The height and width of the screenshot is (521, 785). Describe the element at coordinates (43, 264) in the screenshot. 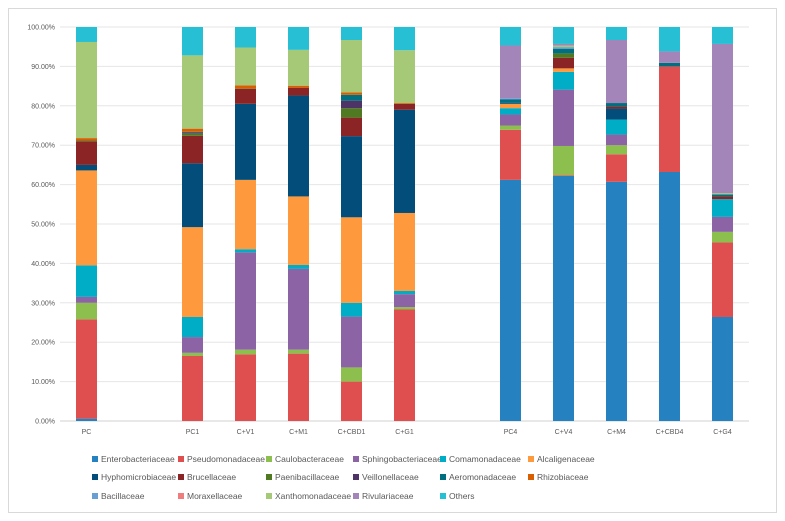

I see `y-tick-label: 40.00%` at that location.